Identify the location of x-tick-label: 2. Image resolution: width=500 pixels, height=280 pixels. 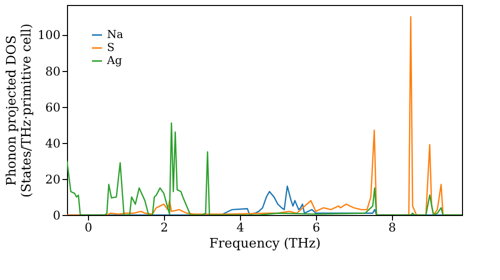
(164, 227).